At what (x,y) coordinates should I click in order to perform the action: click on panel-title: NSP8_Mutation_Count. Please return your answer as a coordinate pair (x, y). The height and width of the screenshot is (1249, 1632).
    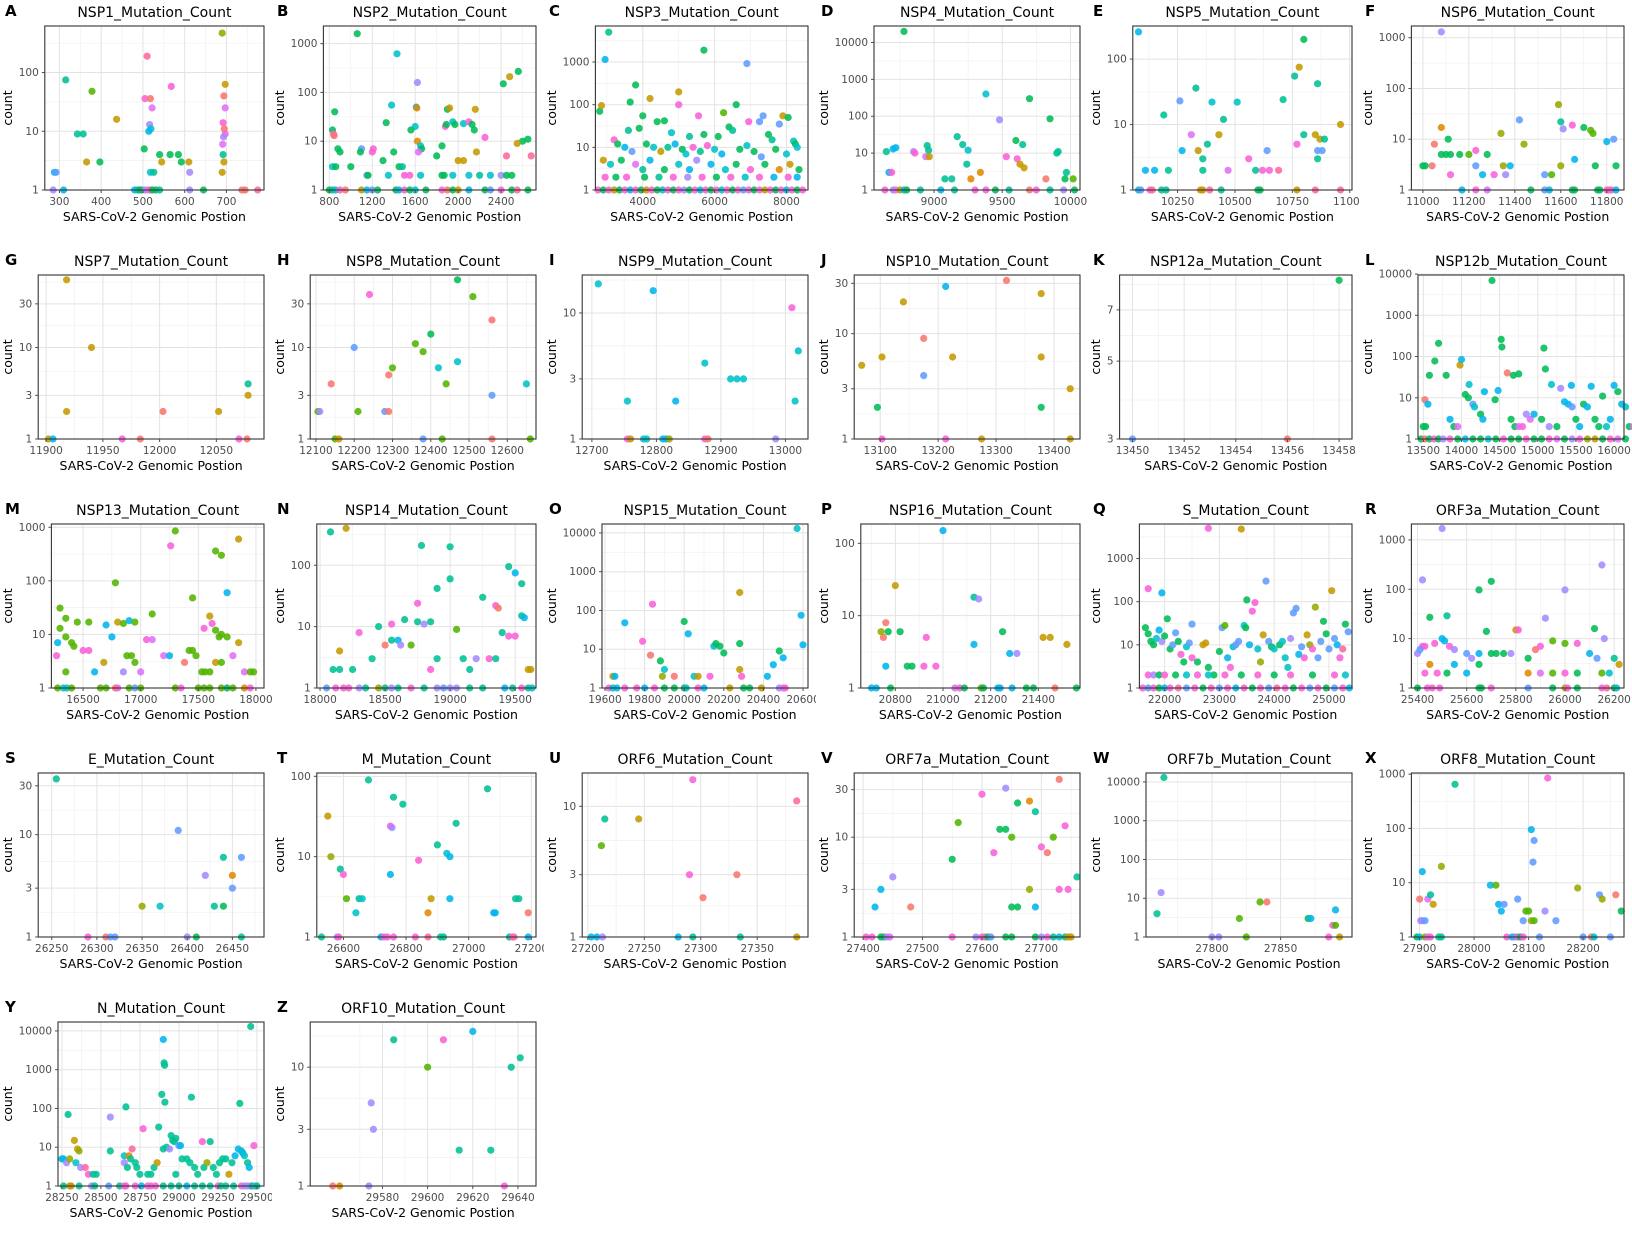
    Looking at the image, I should click on (423, 262).